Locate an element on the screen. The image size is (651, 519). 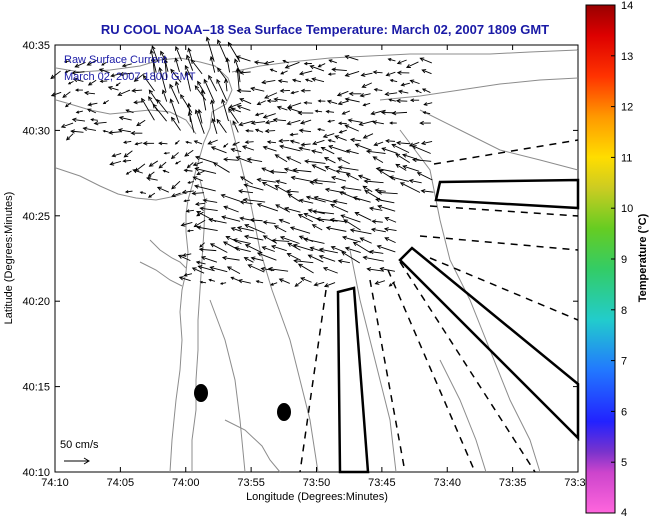
colorbar-ticks: 14 13 12 11 10 9 8 7 6 5 4 is located at coordinates (622, 259).